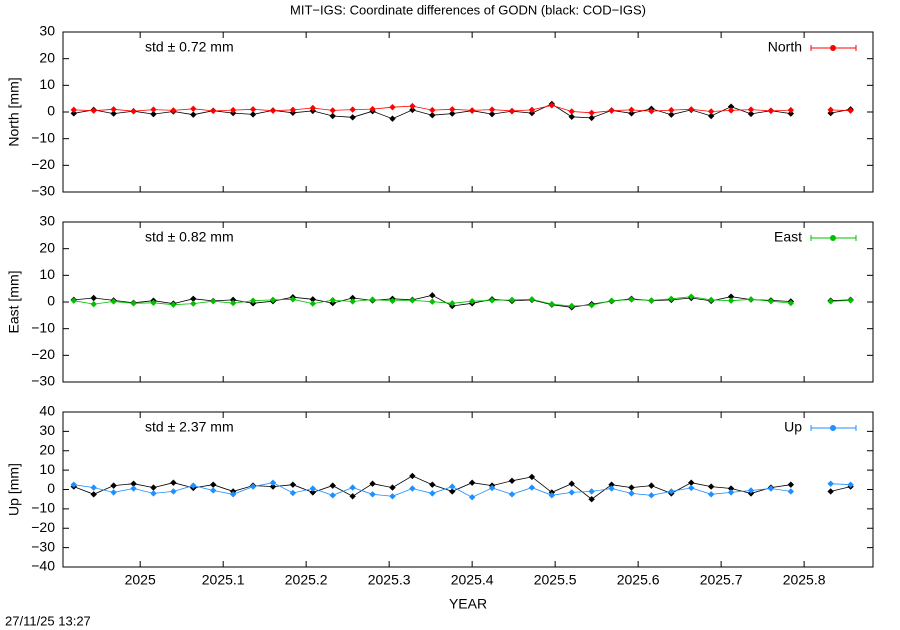 The height and width of the screenshot is (630, 900). Describe the element at coordinates (43, 566) in the screenshot. I see `y-tick-label: −40` at that location.